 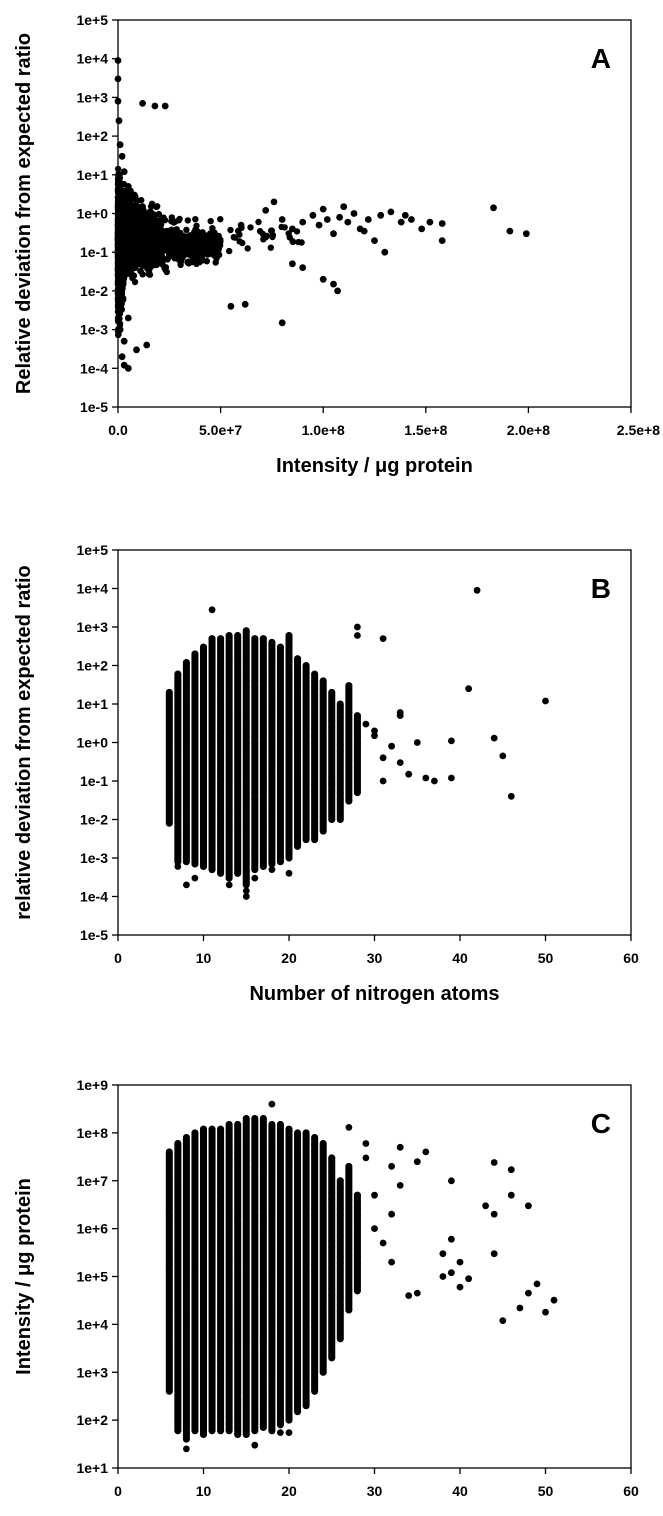 I want to click on y-tick-label: 1e+1, so click(x=92, y=1468).